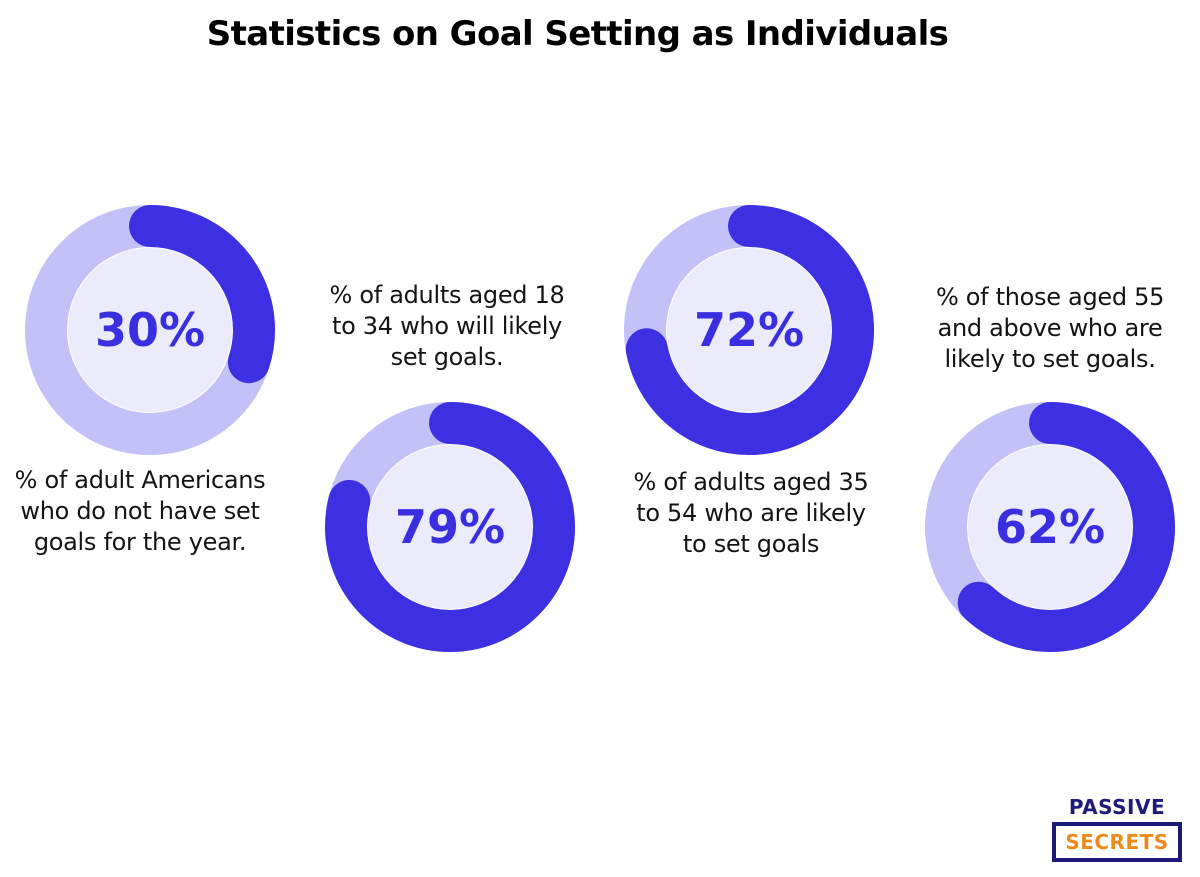  I want to click on donut-chart-1: 30%, so click(150, 330).